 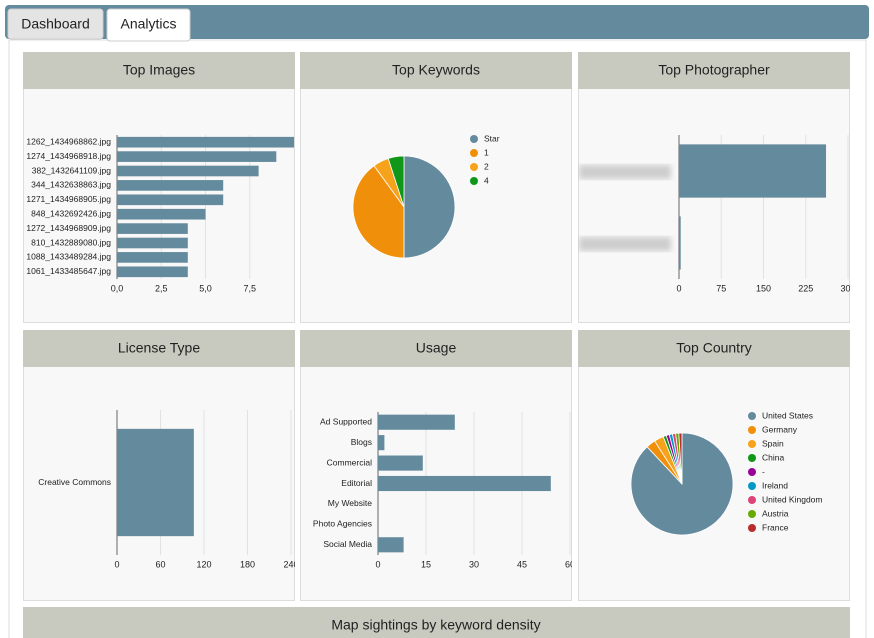 I want to click on panel-title: Map sightings by keyword density, so click(x=435, y=625).